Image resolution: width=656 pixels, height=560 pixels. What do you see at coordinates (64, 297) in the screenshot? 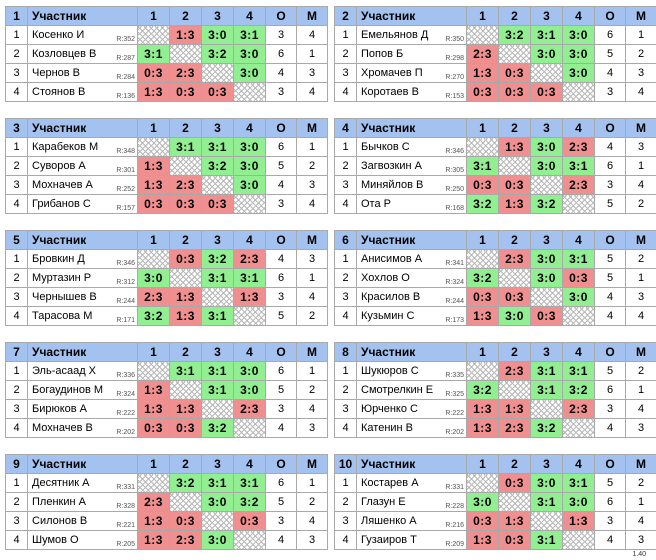
I see `player-name: Чернышев В` at bounding box center [64, 297].